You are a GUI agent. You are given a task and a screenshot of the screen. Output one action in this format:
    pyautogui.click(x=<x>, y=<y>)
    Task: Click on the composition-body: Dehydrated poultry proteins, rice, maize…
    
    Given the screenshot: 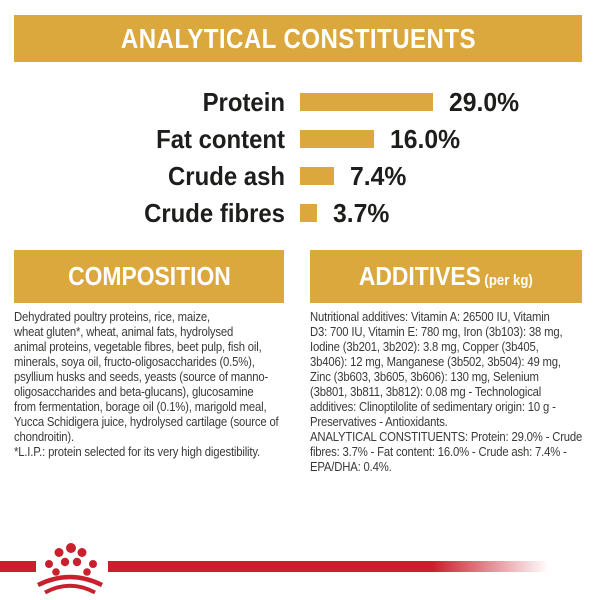 What is the action you would take?
    pyautogui.click(x=146, y=376)
    